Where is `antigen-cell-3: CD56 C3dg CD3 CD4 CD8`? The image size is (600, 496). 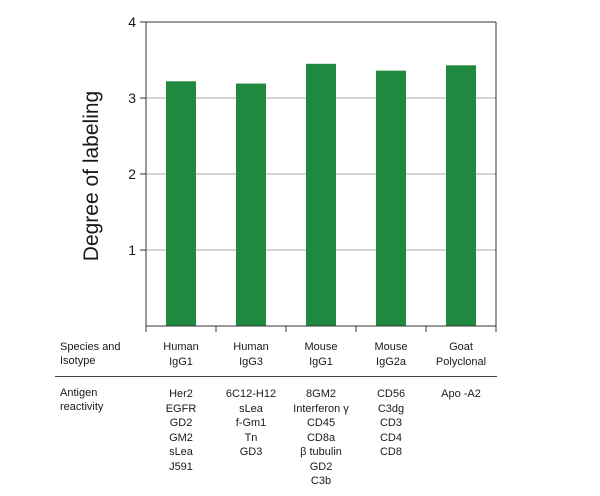 antigen-cell-3: CD56 C3dg CD3 CD4 CD8 is located at coordinates (391, 423).